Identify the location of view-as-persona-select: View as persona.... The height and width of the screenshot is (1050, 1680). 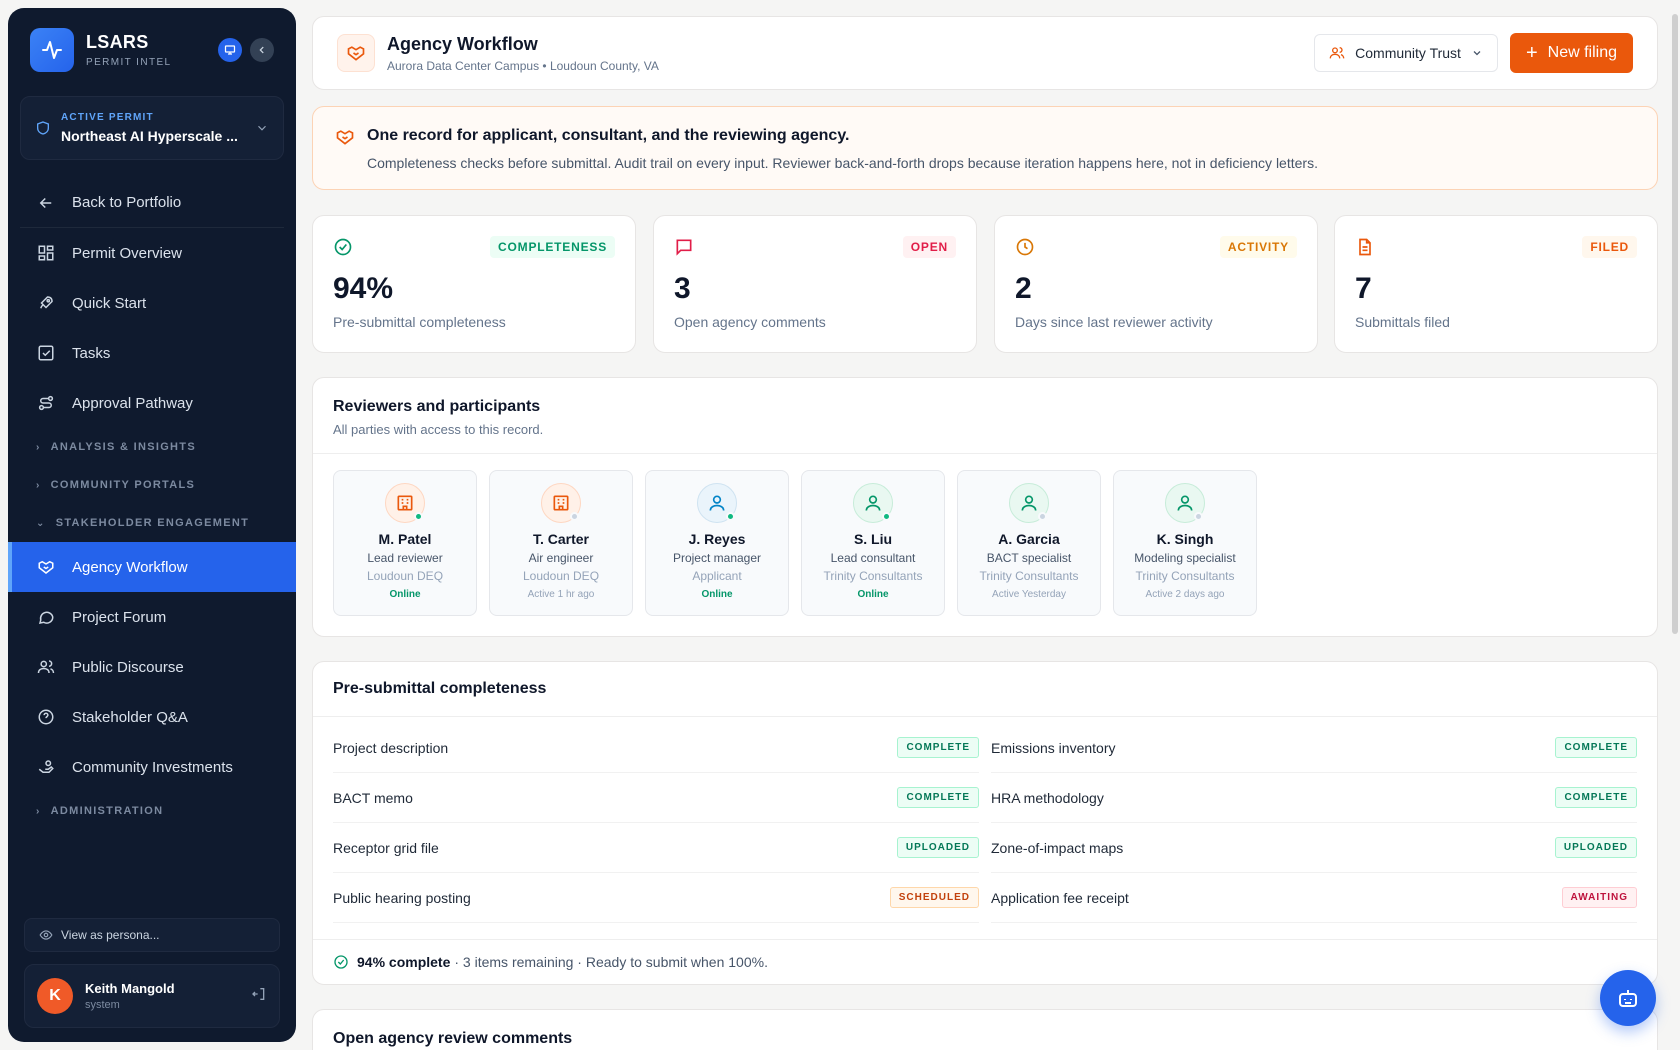
(152, 935).